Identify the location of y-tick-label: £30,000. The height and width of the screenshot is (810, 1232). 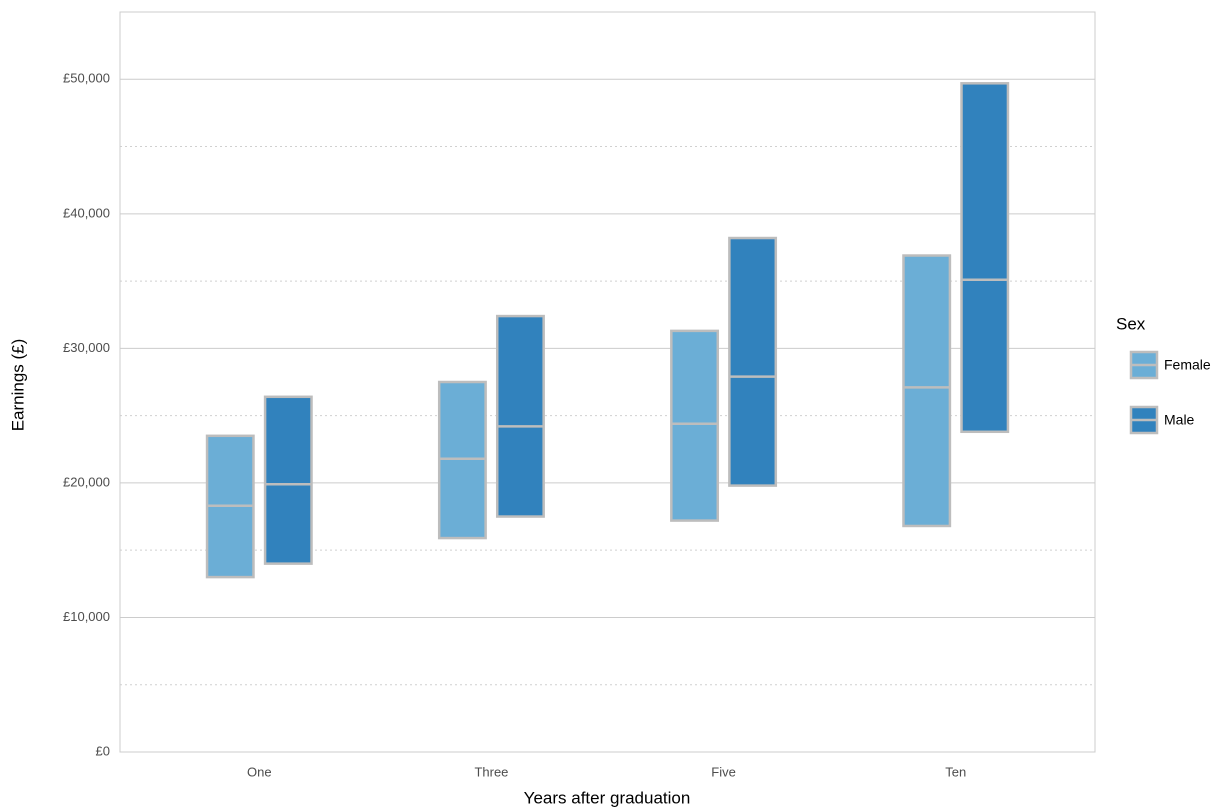
(86, 347).